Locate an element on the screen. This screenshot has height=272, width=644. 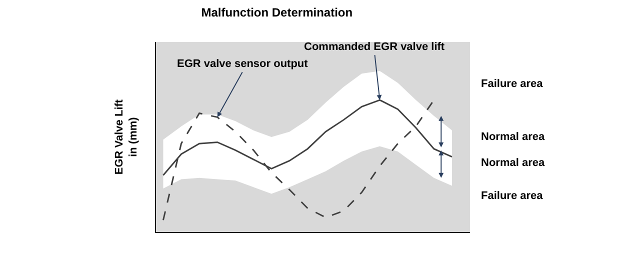
text: Commanded EGR valve lift is located at coordinates (374, 47).